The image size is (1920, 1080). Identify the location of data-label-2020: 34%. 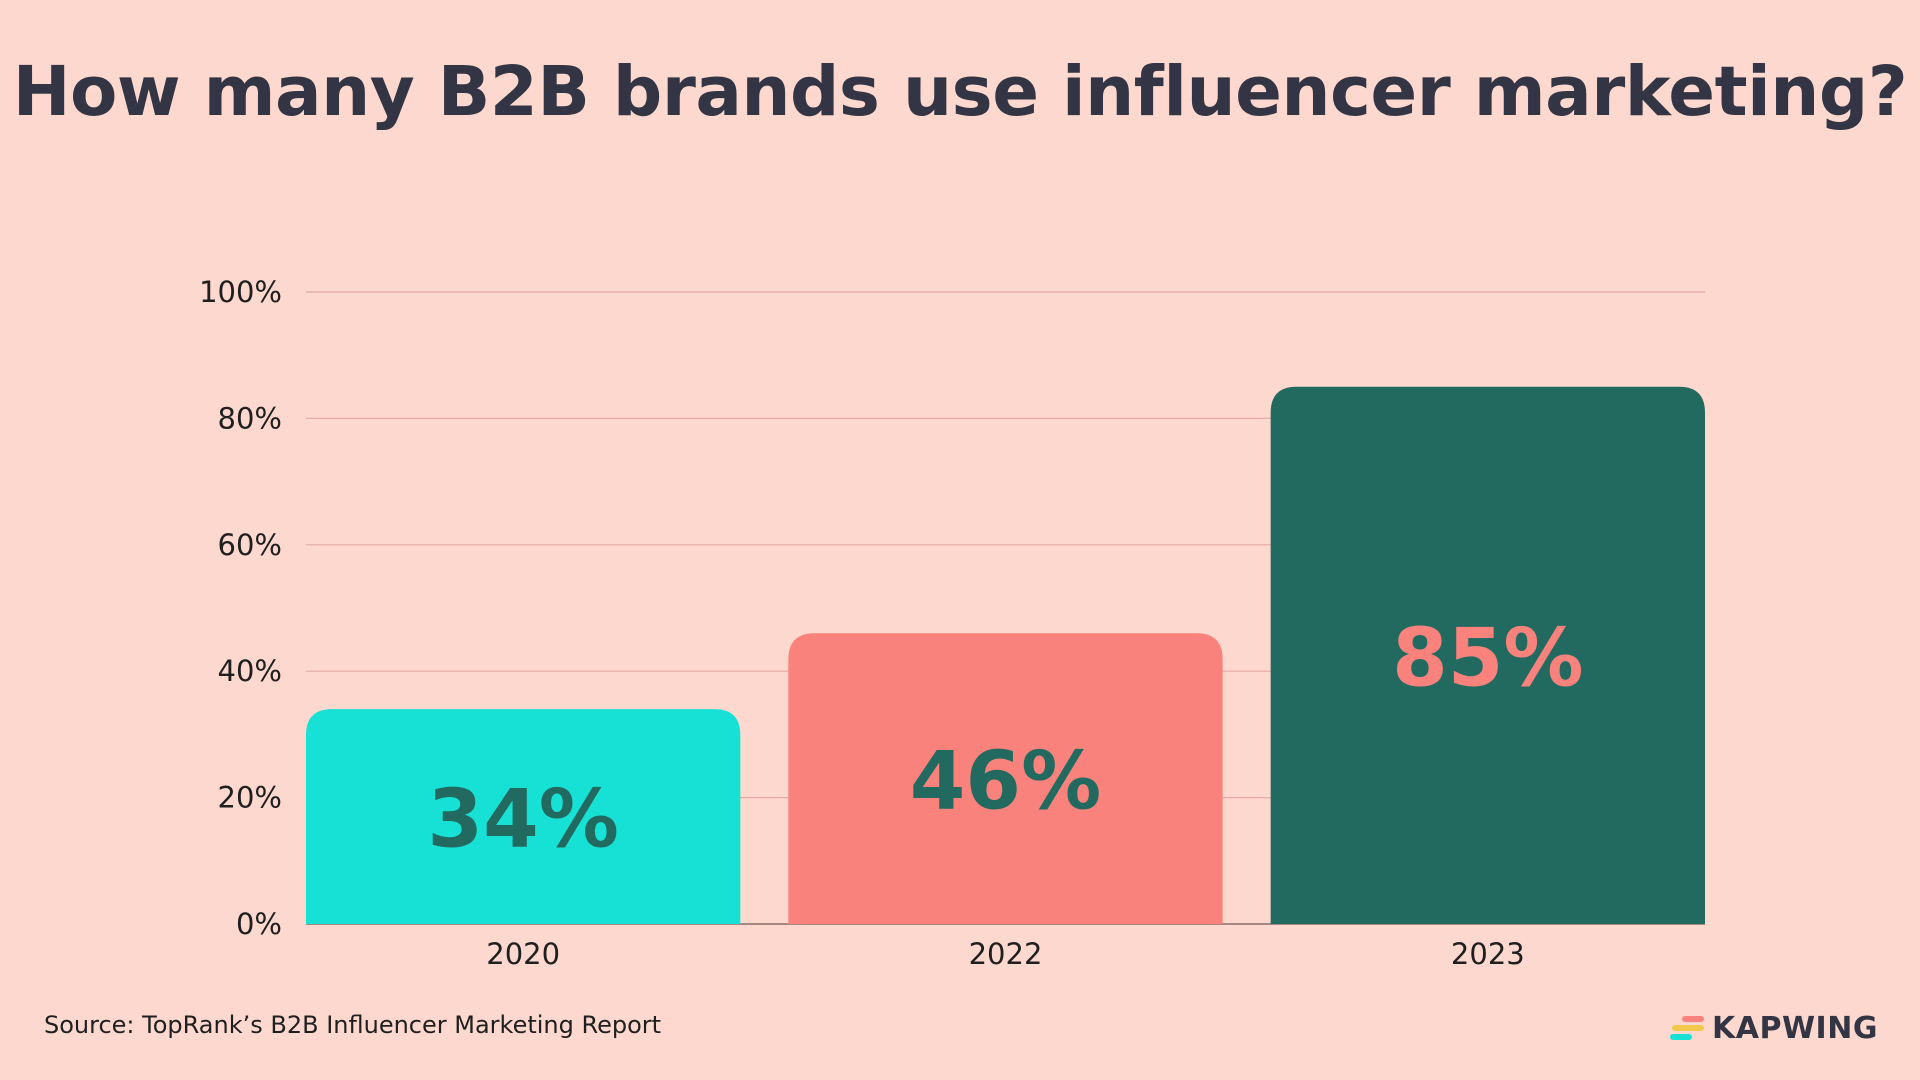
(522, 819).